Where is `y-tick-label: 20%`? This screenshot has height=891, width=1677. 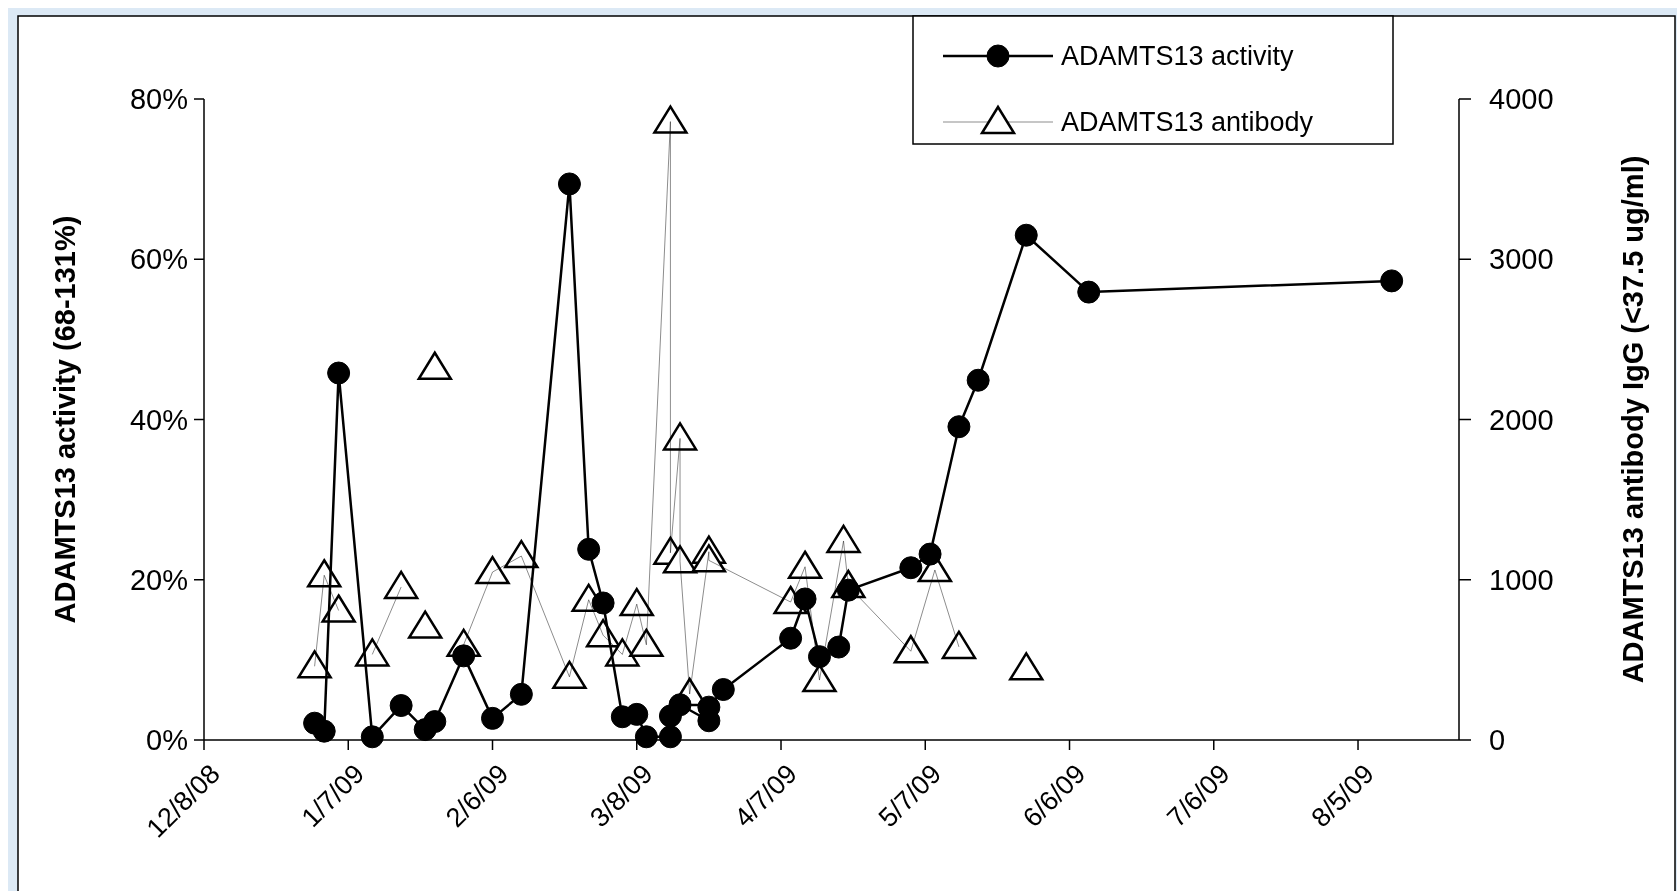 y-tick-label: 20% is located at coordinates (158, 579).